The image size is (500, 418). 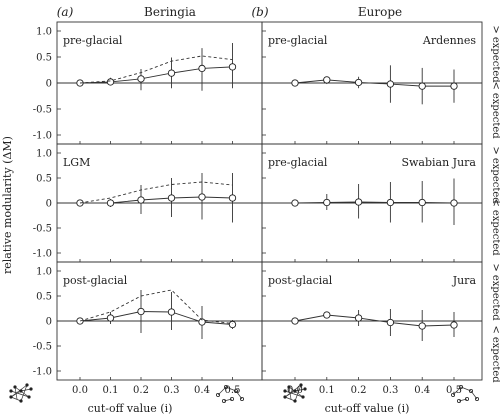 What do you see at coordinates (495, 54) in the screenshot?
I see `right-label-1-top: > expected` at bounding box center [495, 54].